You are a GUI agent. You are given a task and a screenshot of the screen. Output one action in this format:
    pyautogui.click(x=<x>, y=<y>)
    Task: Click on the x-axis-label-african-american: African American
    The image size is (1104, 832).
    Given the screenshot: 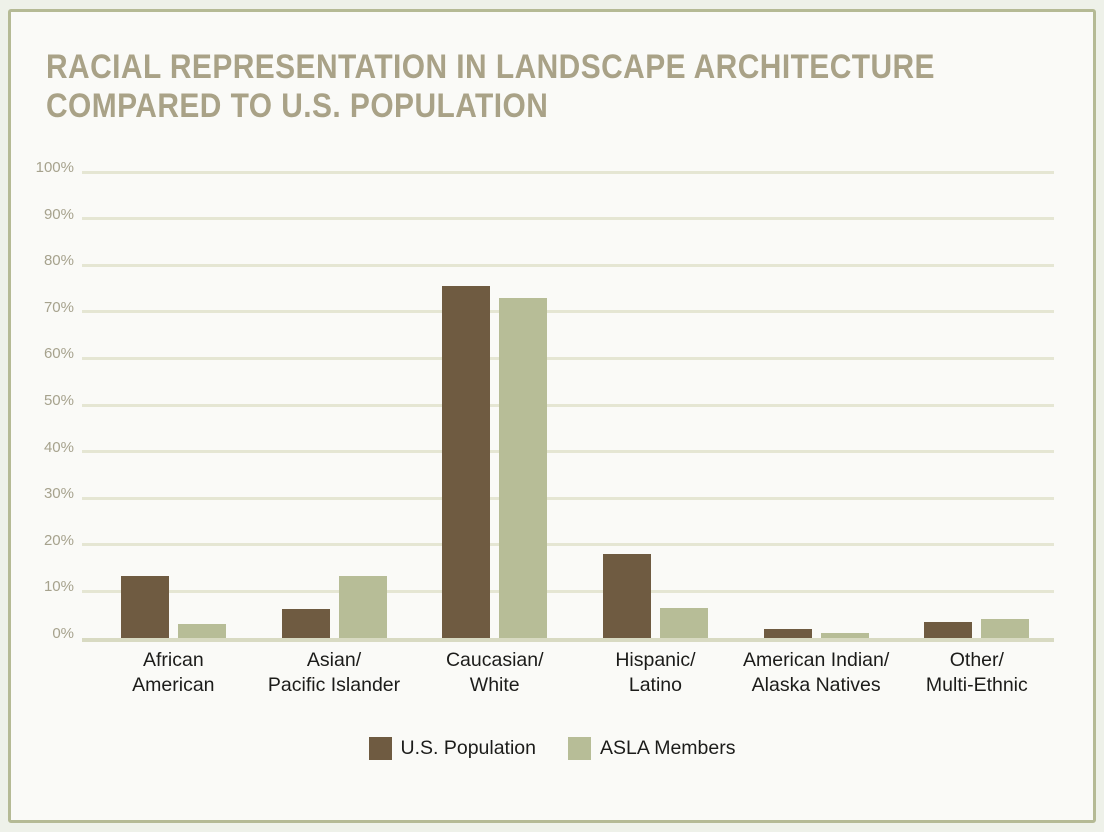 What is the action you would take?
    pyautogui.click(x=173, y=672)
    